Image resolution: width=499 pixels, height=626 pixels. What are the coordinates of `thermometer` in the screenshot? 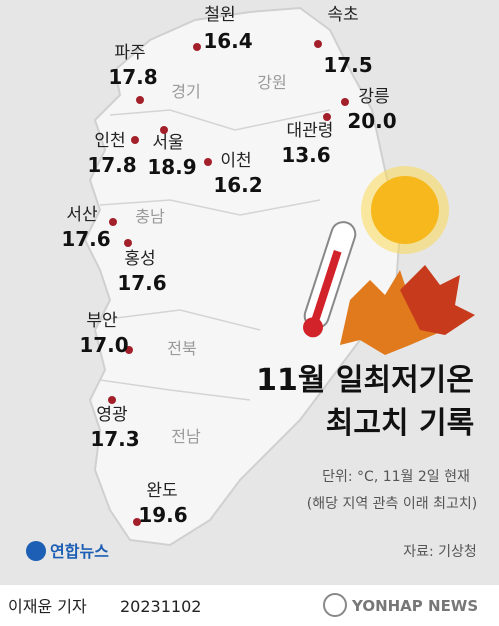 It's located at (330, 279).